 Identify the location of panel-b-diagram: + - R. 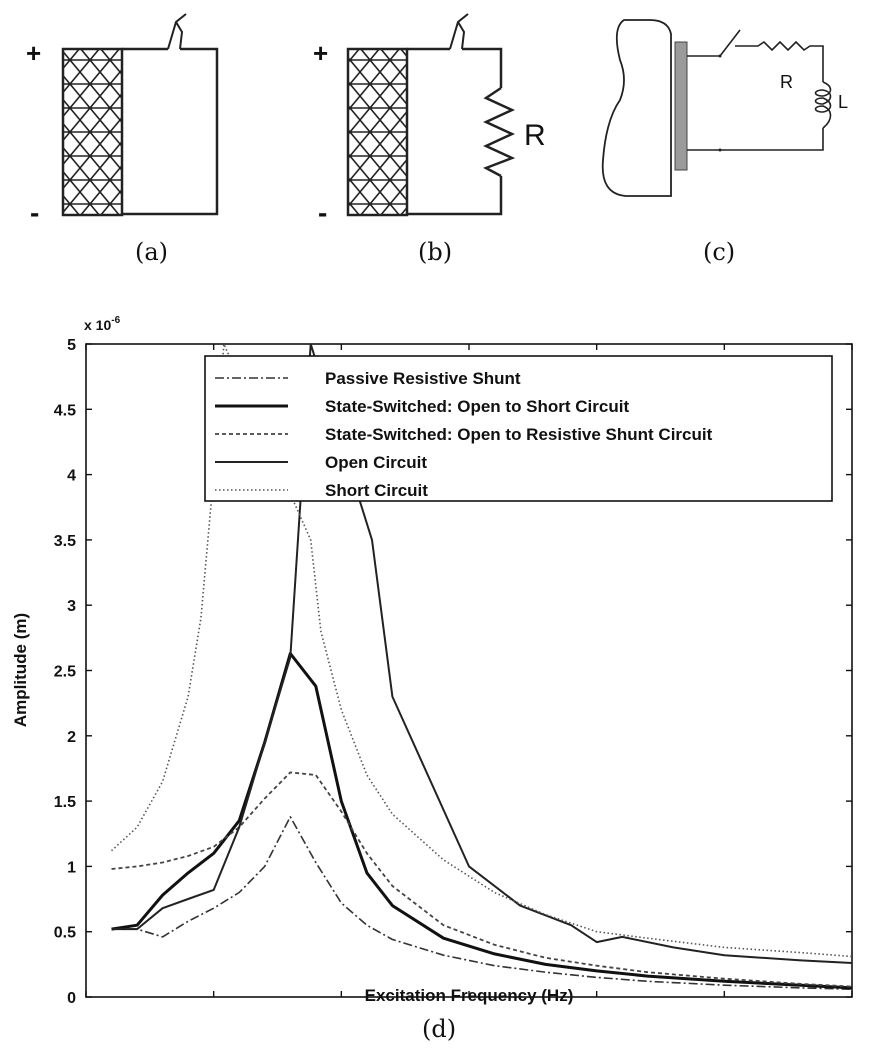
(429, 120).